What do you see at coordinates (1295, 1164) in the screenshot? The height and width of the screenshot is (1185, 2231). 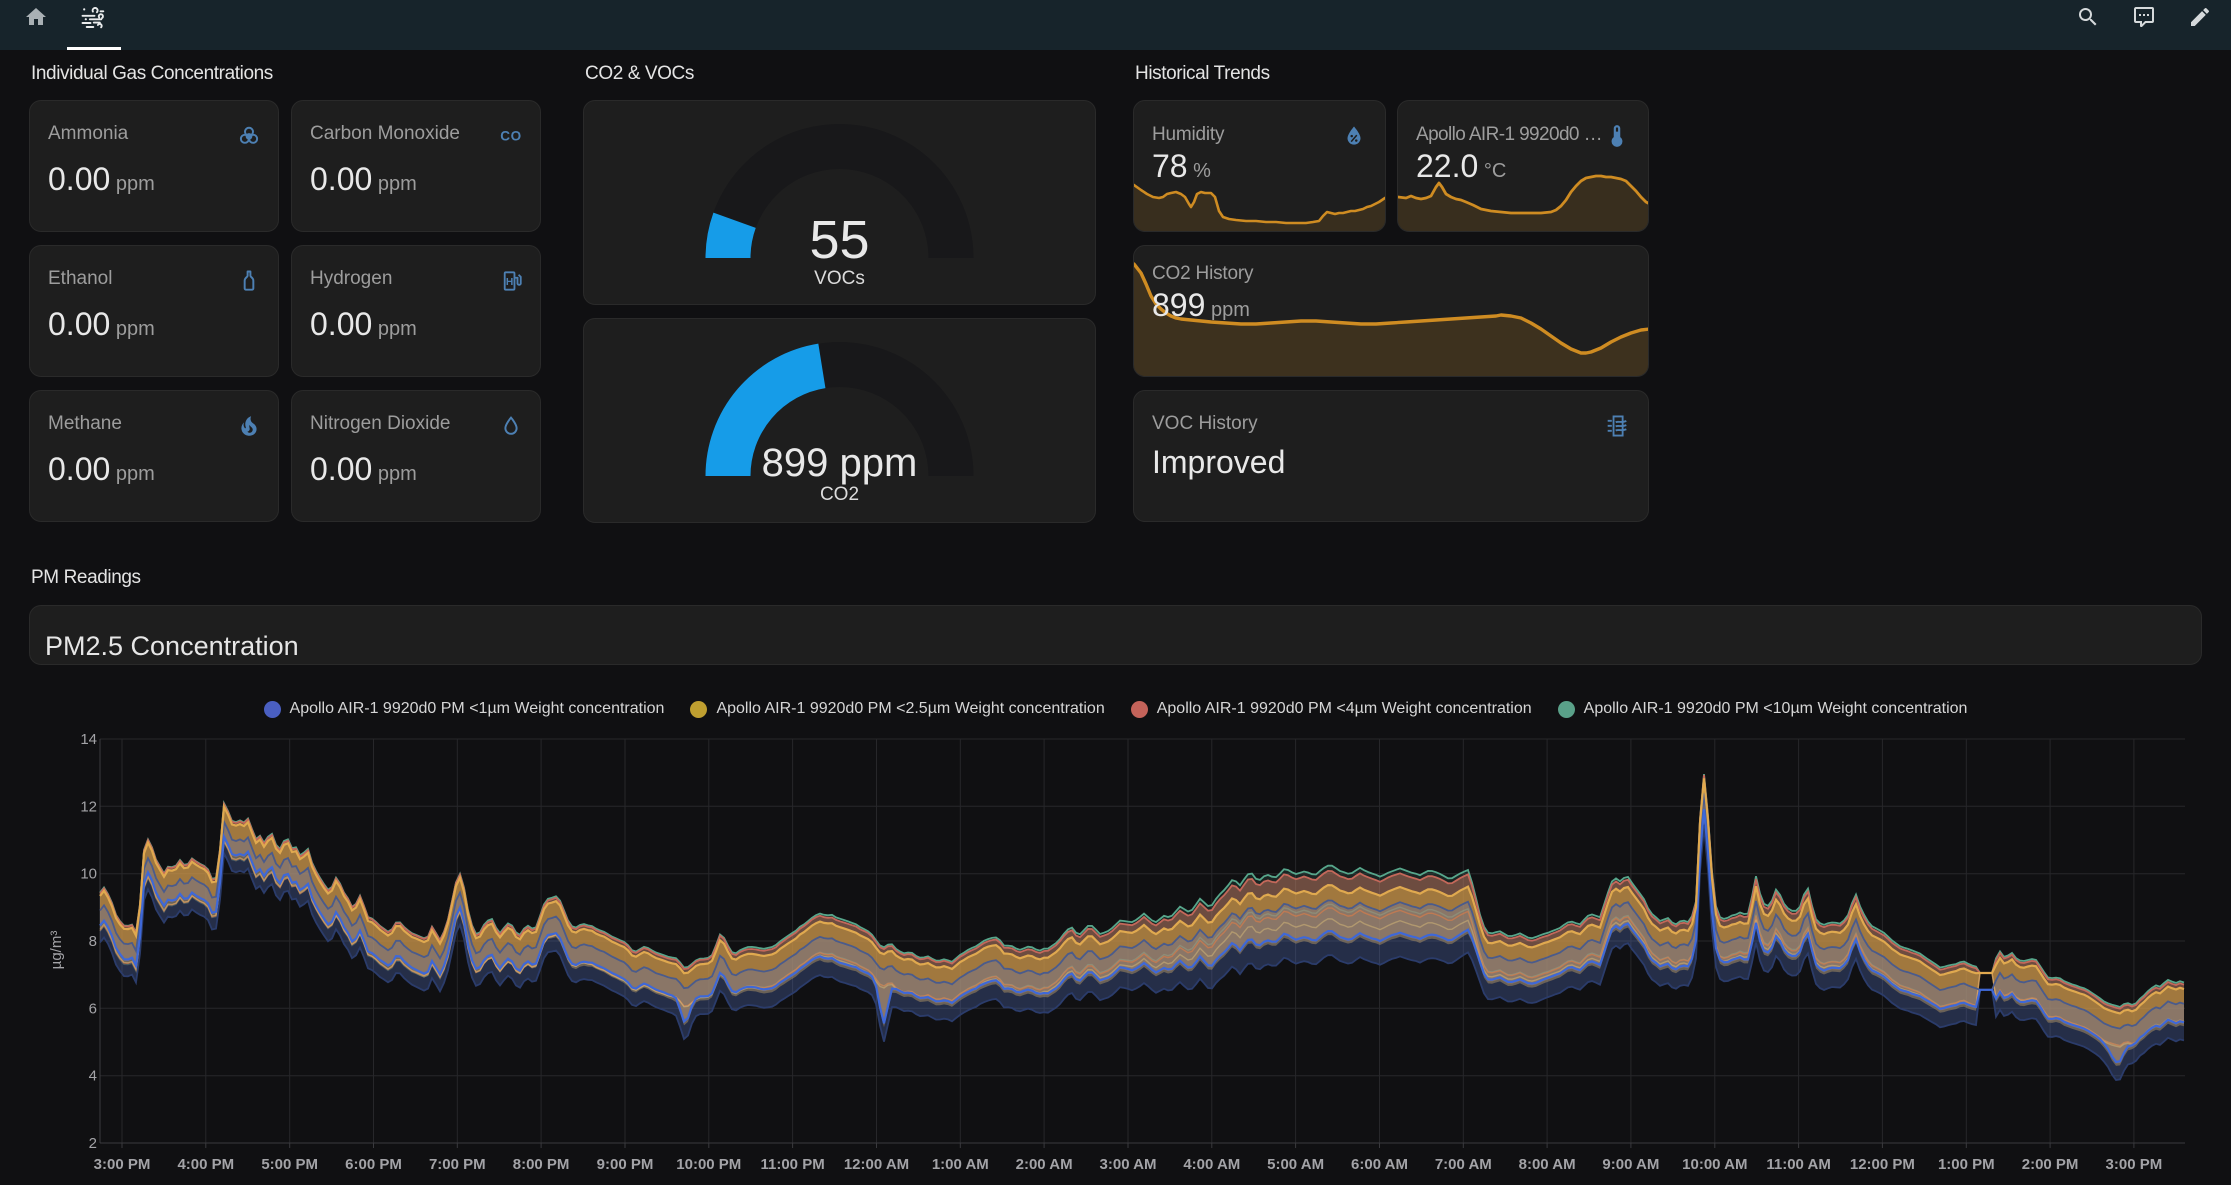 I see `svg-text: 5:00 AM` at bounding box center [1295, 1164].